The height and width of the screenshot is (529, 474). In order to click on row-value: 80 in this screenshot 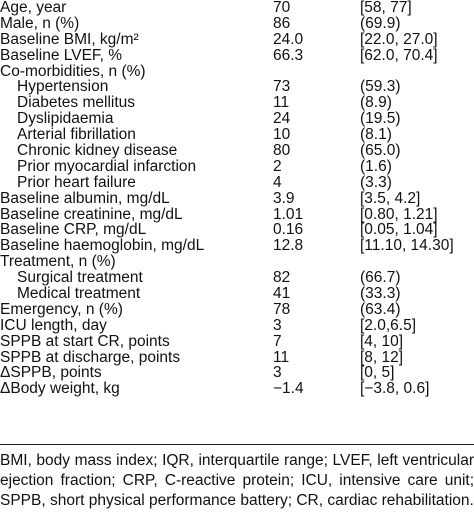, I will do `click(282, 151)`.